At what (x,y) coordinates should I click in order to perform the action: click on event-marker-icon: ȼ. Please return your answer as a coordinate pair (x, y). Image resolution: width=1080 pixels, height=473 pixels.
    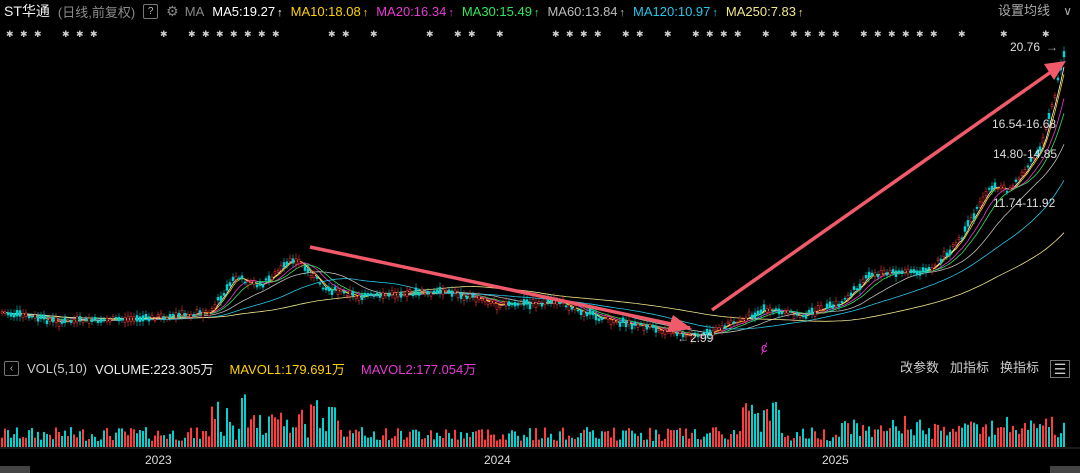
    Looking at the image, I should click on (764, 347).